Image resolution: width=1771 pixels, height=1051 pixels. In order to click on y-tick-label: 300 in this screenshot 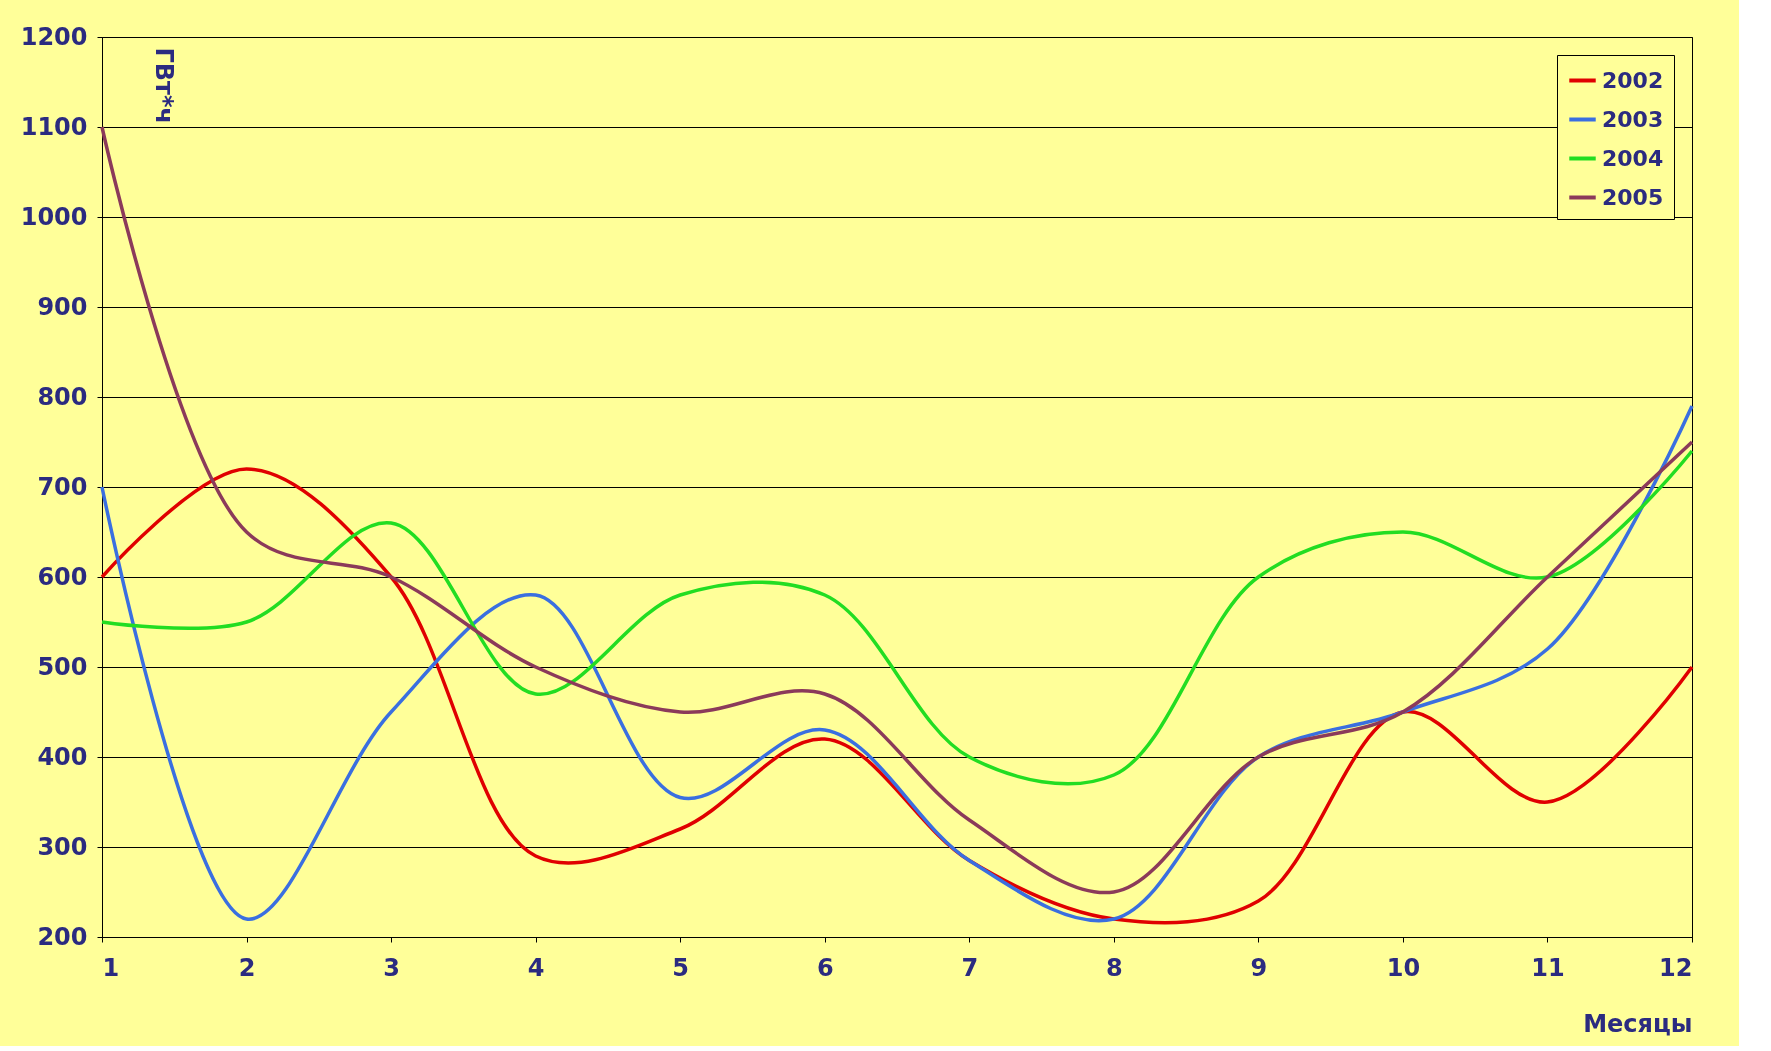, I will do `click(62, 846)`.